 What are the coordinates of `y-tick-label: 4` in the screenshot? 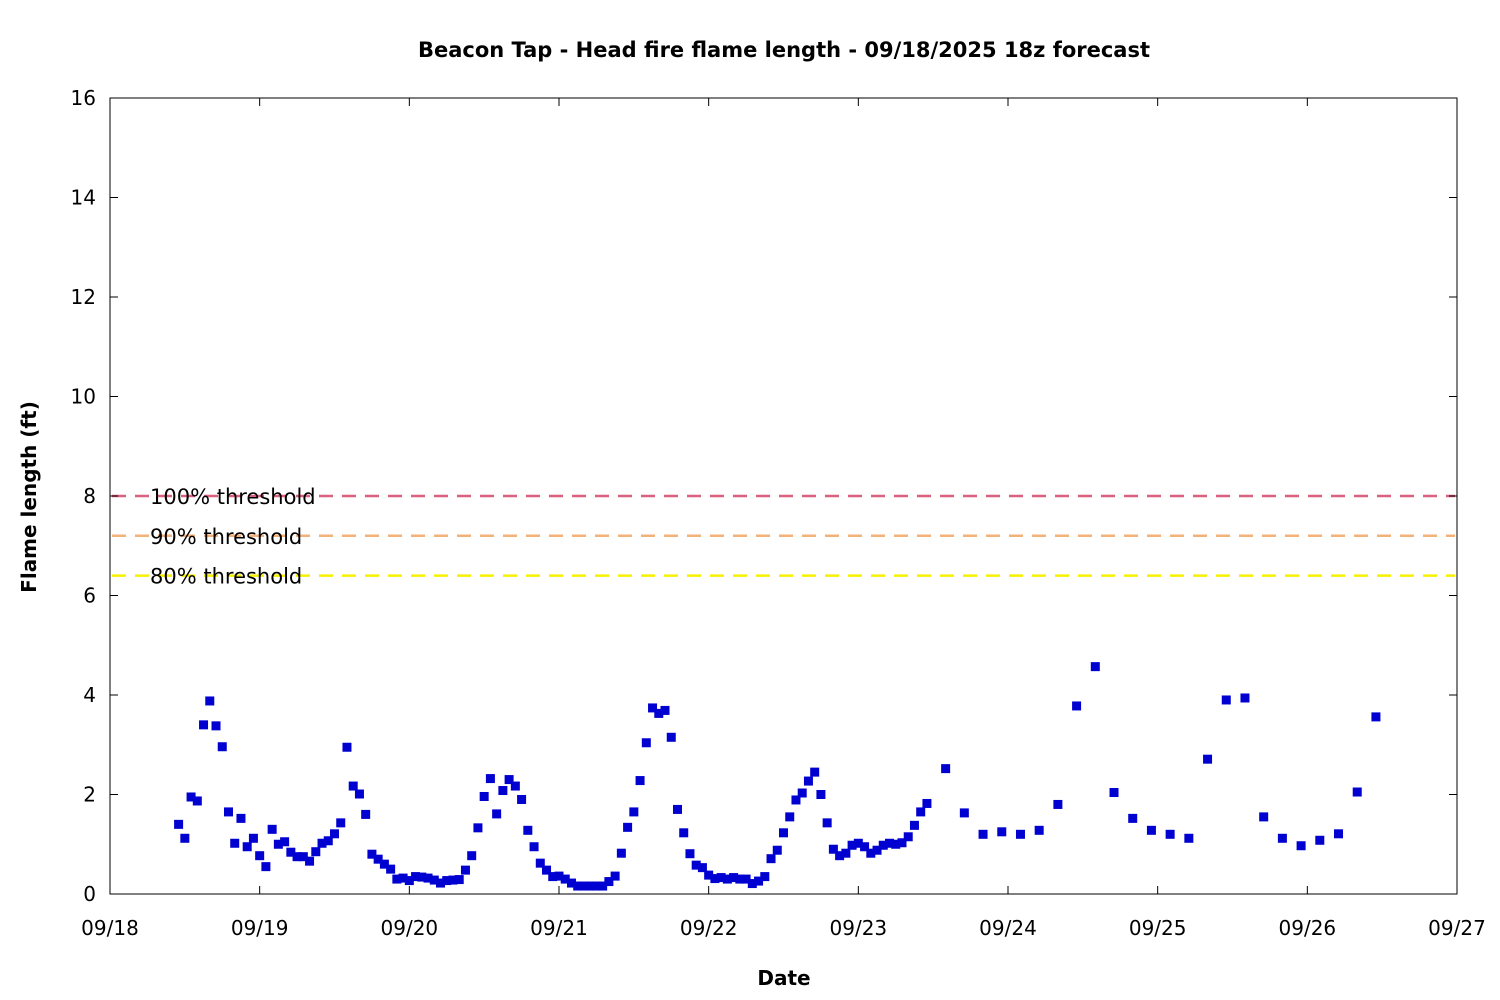 It's located at (89, 695).